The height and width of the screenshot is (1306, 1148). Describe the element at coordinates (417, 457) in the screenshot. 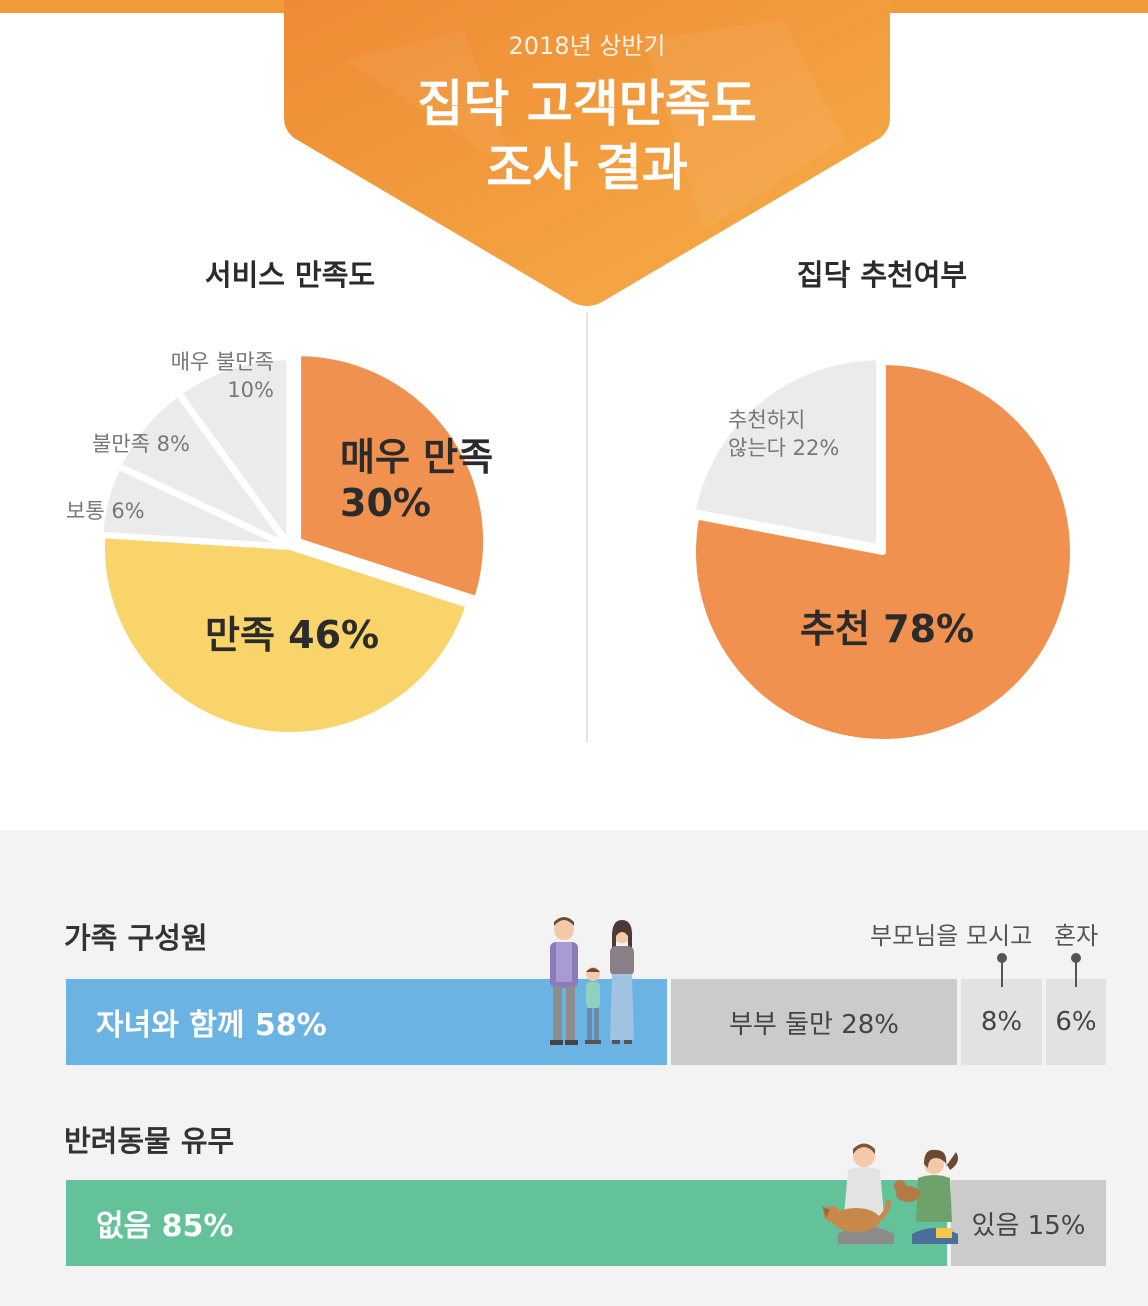

I see `label-very-satisfied-name: 매우 만족` at that location.